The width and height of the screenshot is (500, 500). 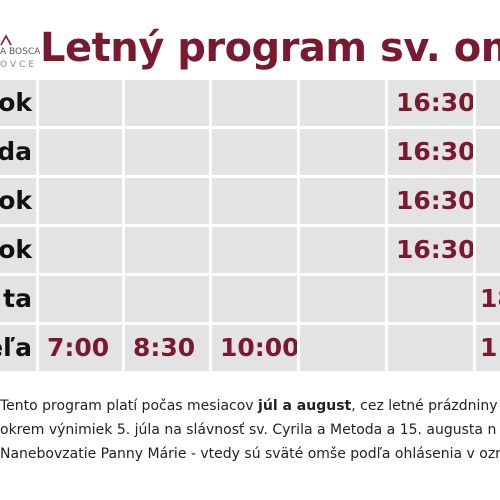 I want to click on schedule-row: eľa 7:00 8:30 10:00 1, so click(x=250, y=349).